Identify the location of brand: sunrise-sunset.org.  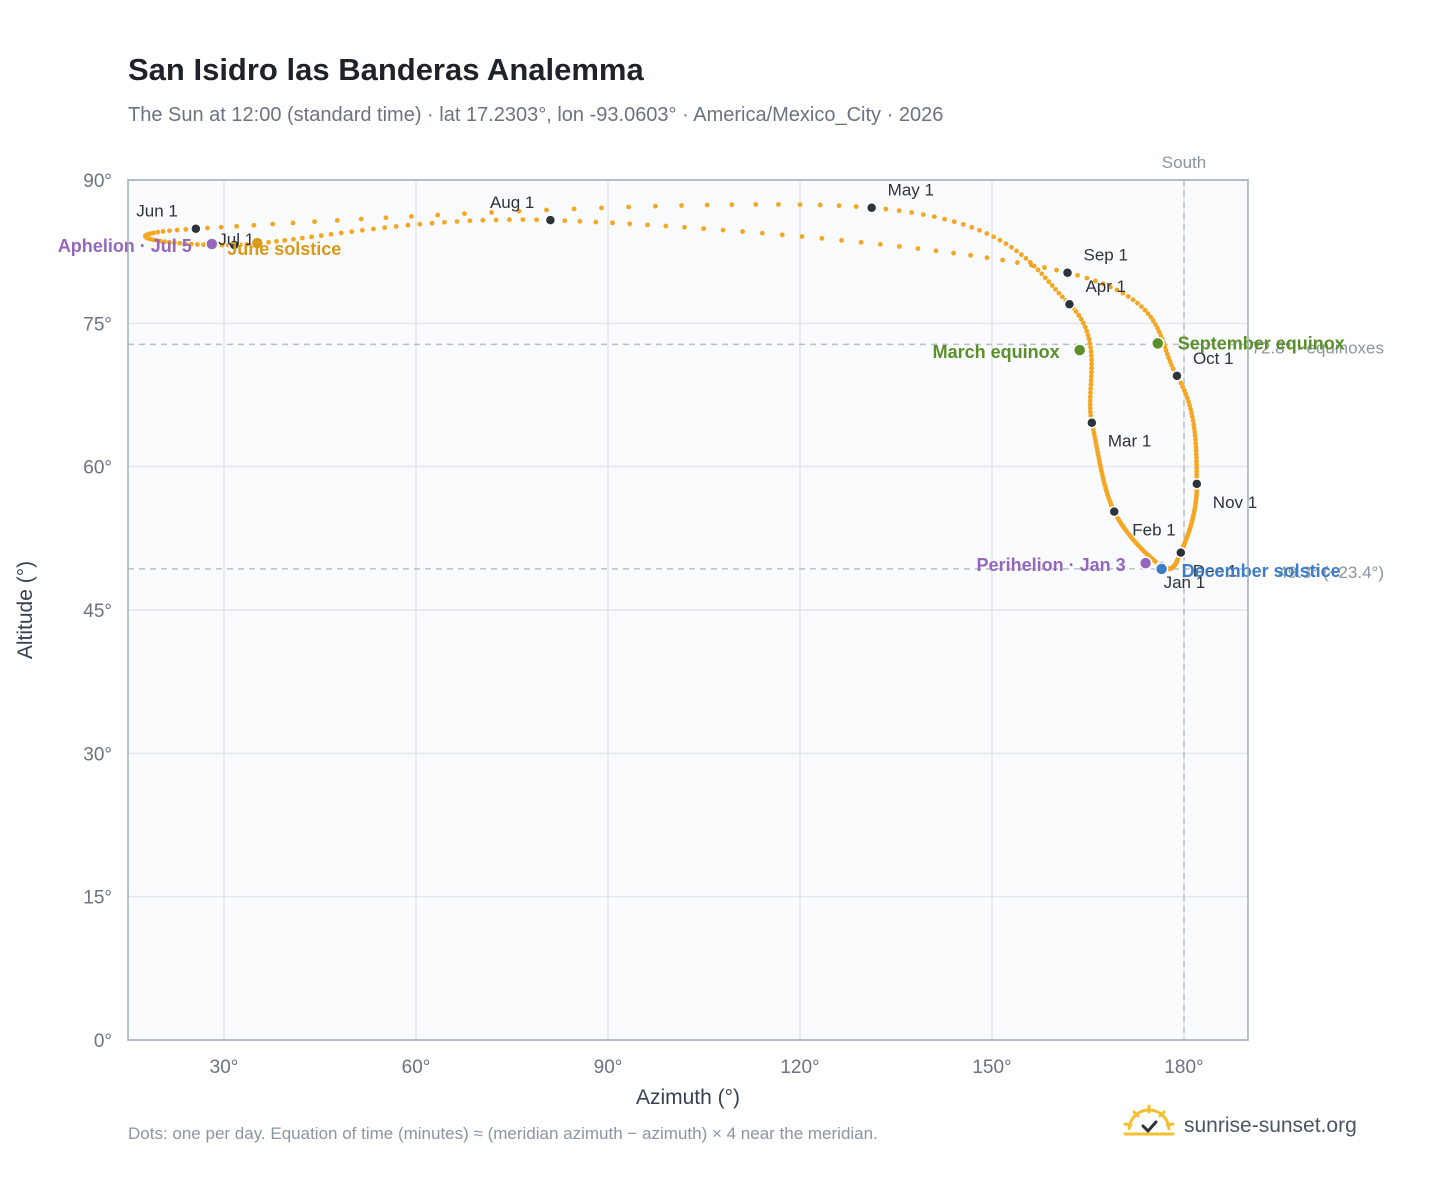
(1239, 1125).